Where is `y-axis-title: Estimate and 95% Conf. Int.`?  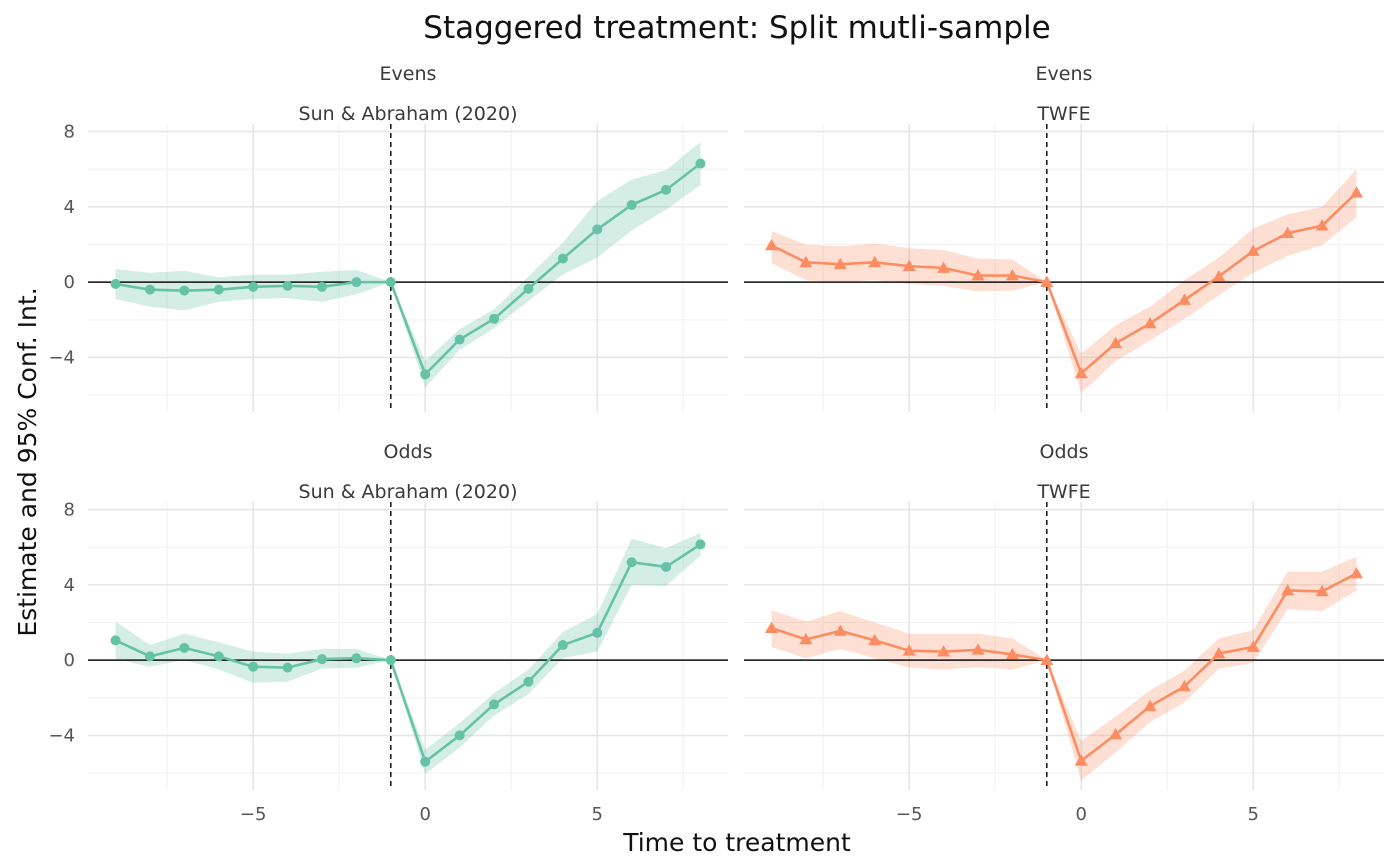 y-axis-title: Estimate and 95% Conf. Int. is located at coordinates (27, 461).